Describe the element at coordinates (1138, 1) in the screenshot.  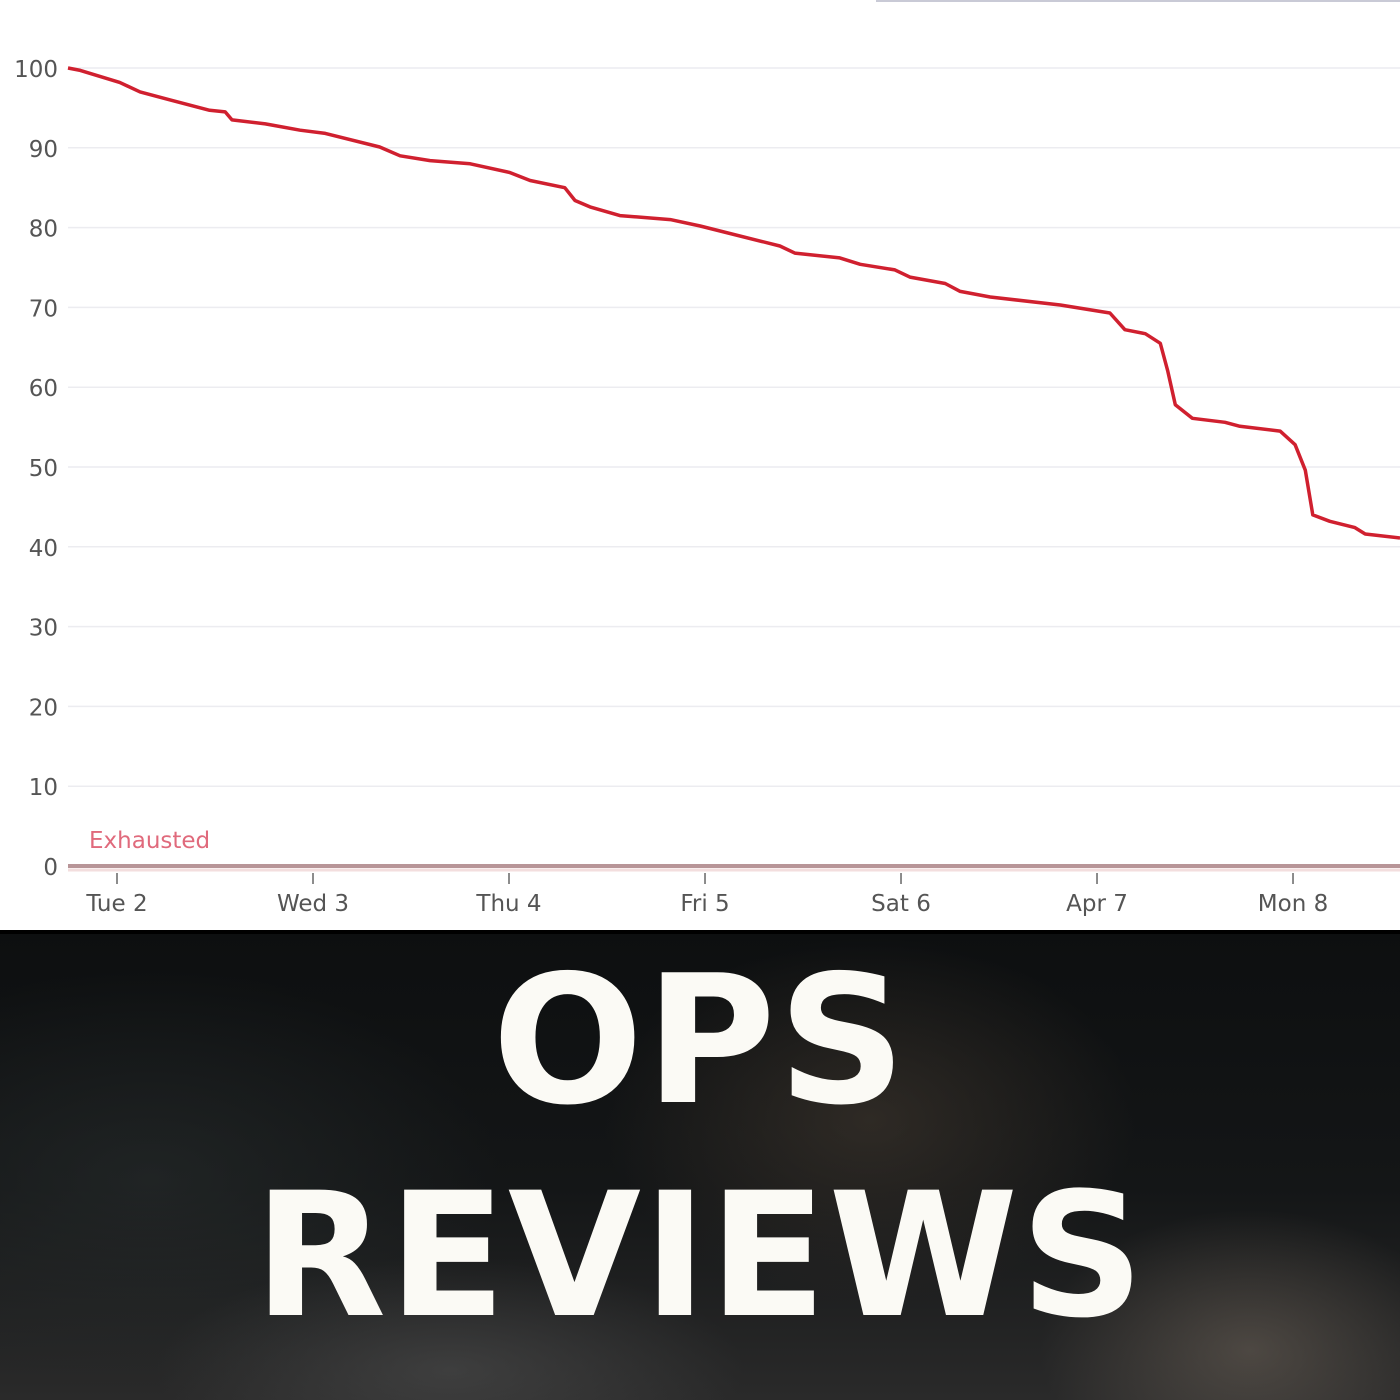
I see `top-edge-bar` at that location.